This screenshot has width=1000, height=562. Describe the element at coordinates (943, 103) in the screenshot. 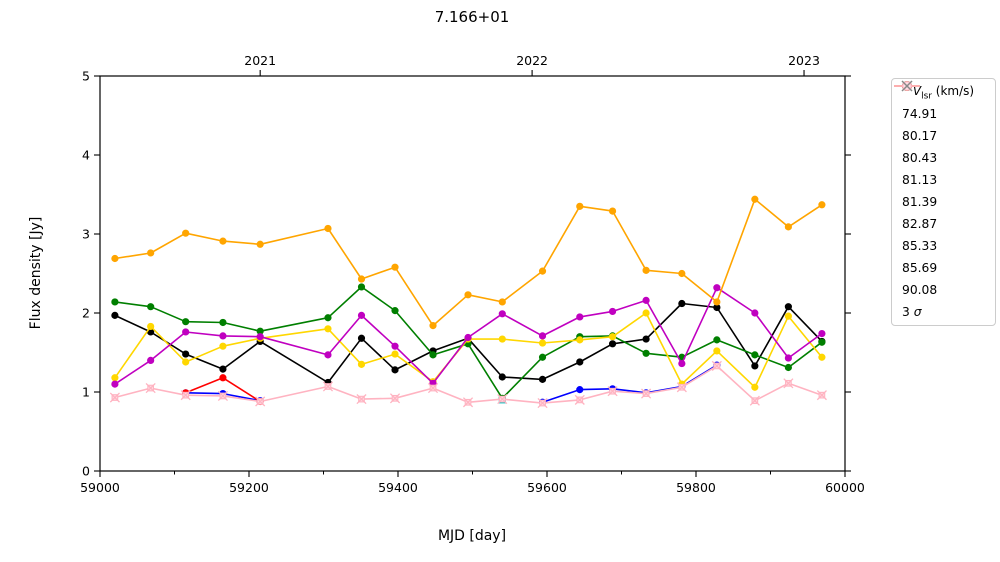

I see `legend-entry-74.91: 74.91` at that location.